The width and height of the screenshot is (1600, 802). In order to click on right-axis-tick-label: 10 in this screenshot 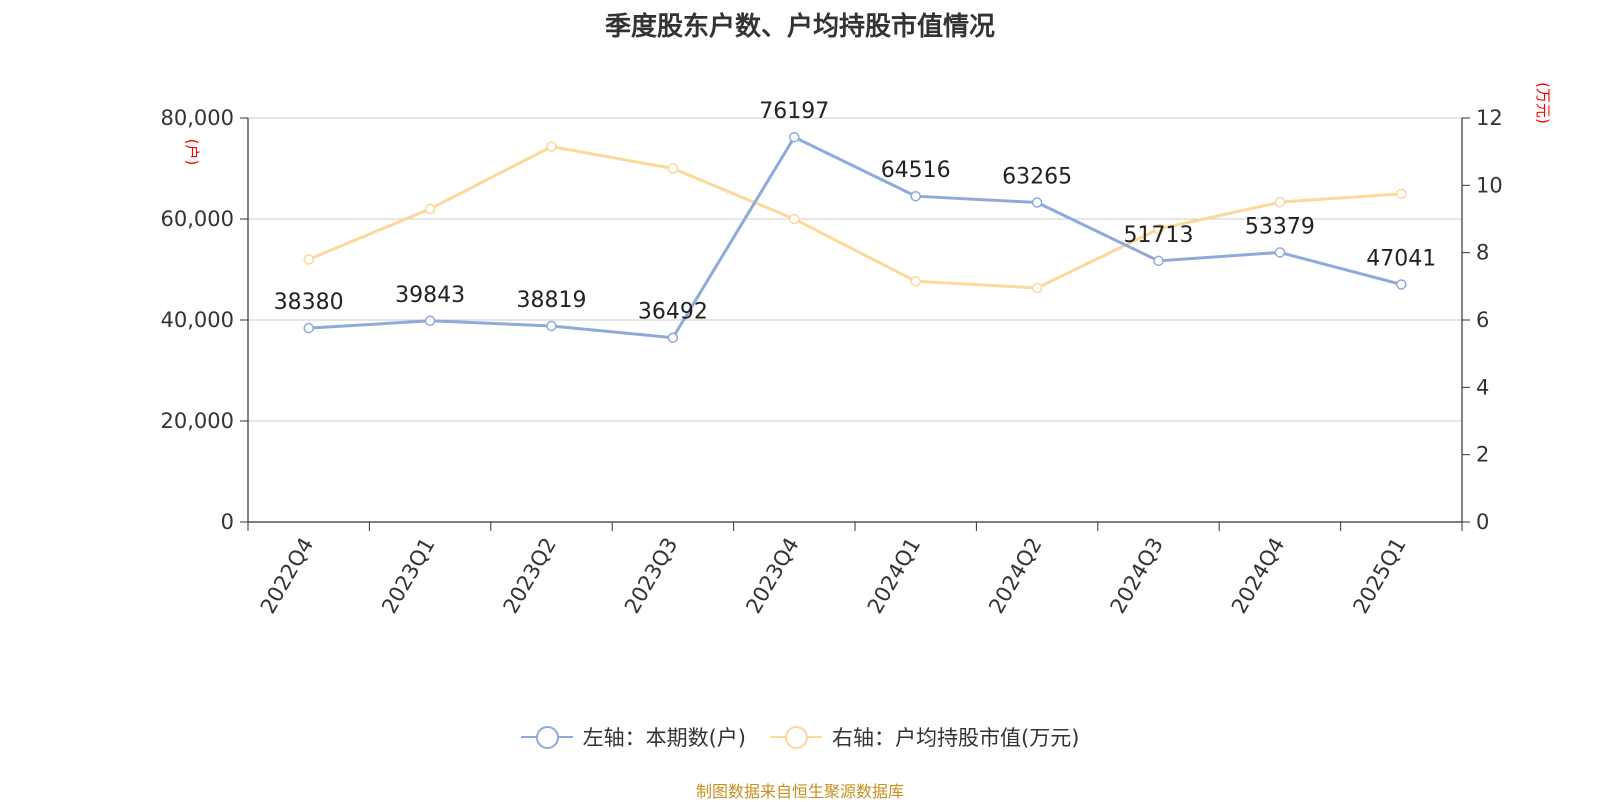, I will do `click(1489, 185)`.